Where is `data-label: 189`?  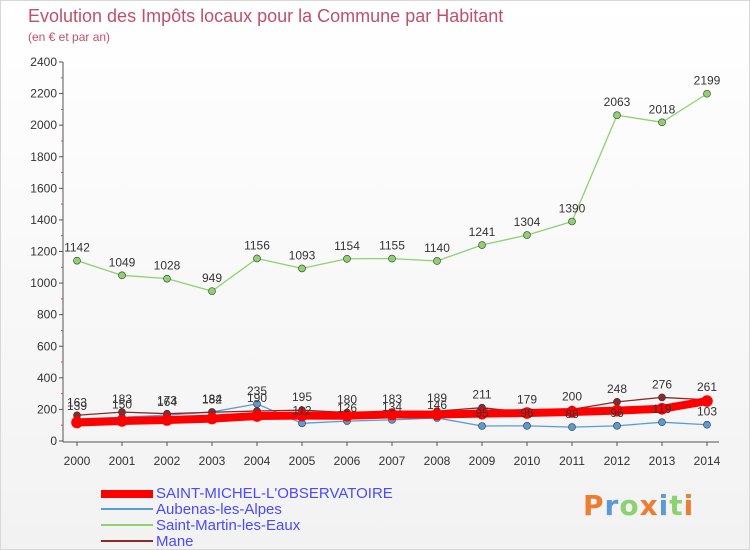 data-label: 189 is located at coordinates (437, 398).